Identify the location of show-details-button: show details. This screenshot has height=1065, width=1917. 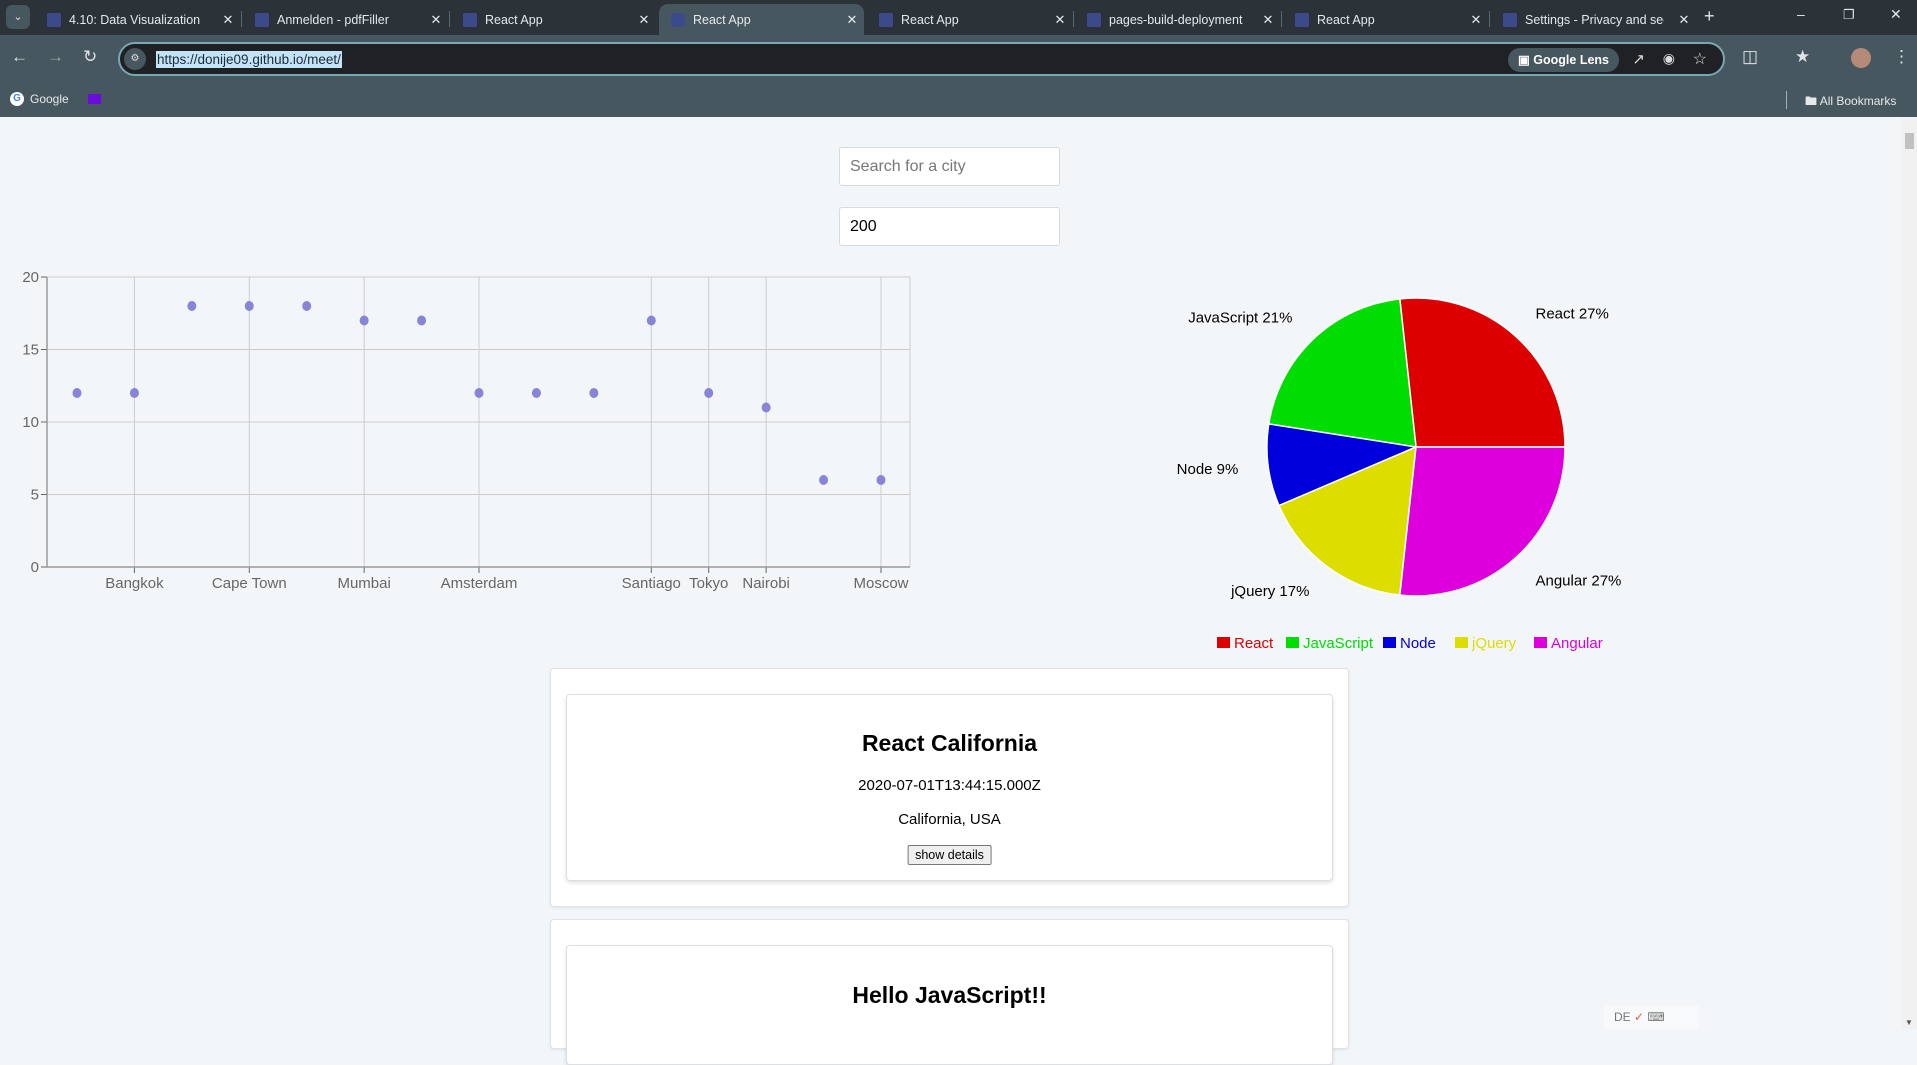
(949, 855).